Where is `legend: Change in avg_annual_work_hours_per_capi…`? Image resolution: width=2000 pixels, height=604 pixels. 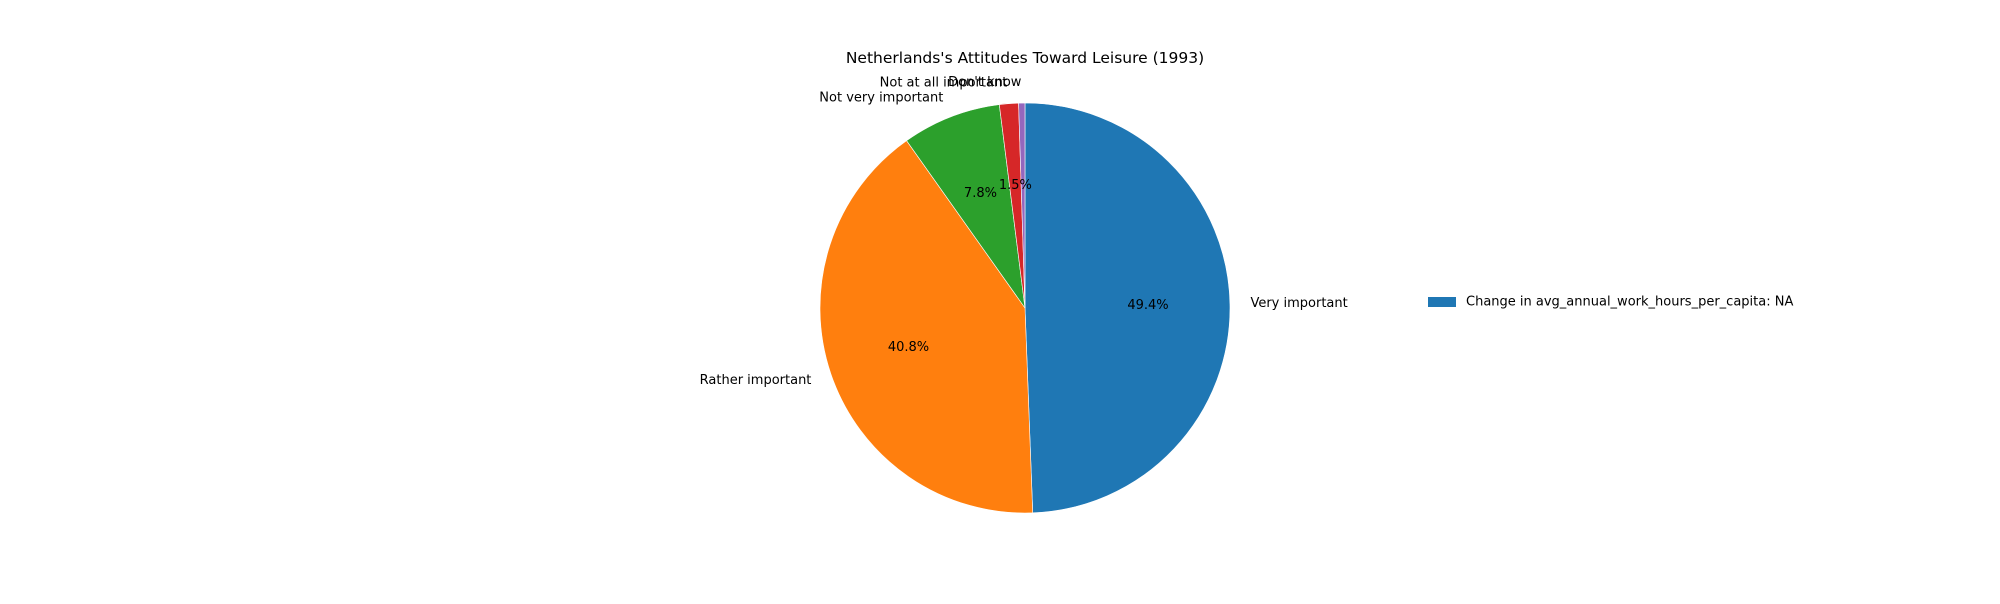
legend: Change in avg_annual_work_hours_per_capi… is located at coordinates (1610, 302).